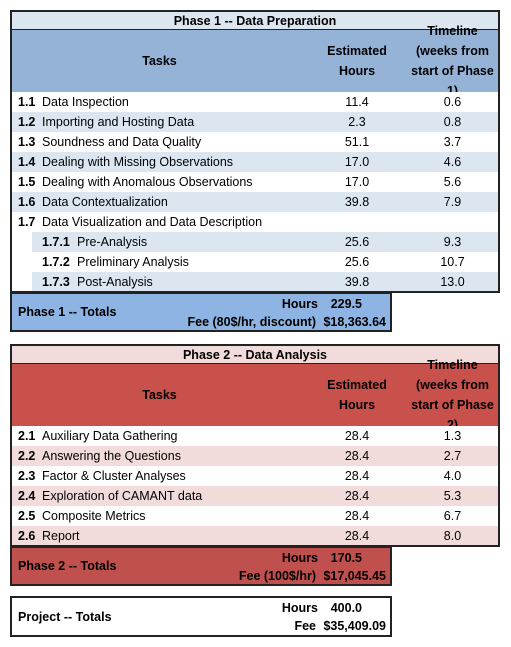 This screenshot has width=511, height=647. I want to click on task-name: Soundness and Data Quality, so click(122, 142).